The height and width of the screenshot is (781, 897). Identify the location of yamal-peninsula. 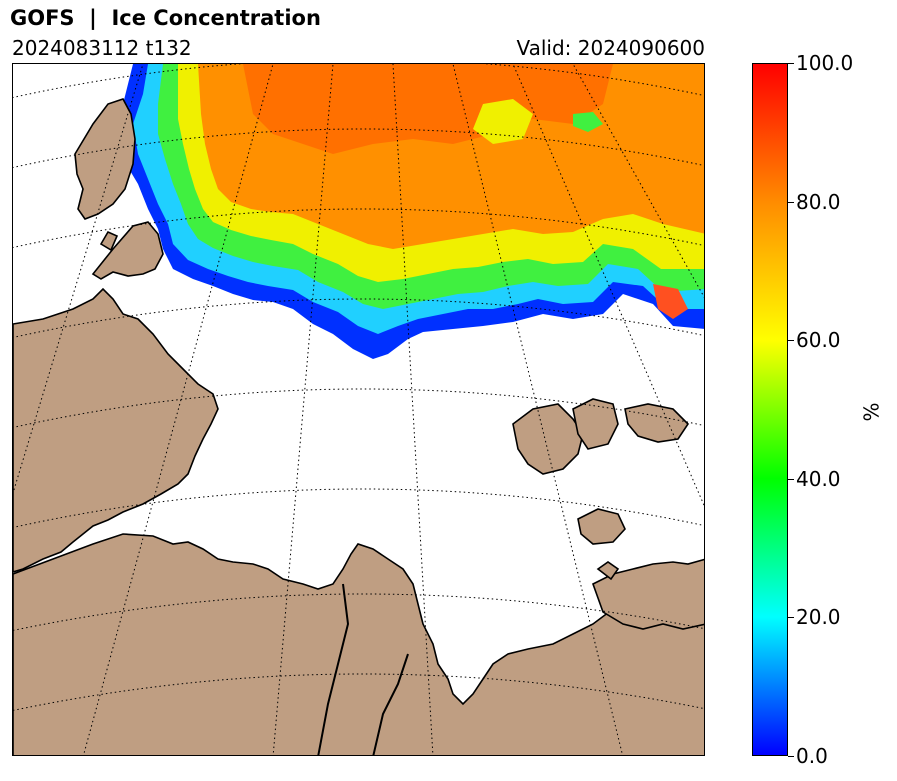
(116, 430).